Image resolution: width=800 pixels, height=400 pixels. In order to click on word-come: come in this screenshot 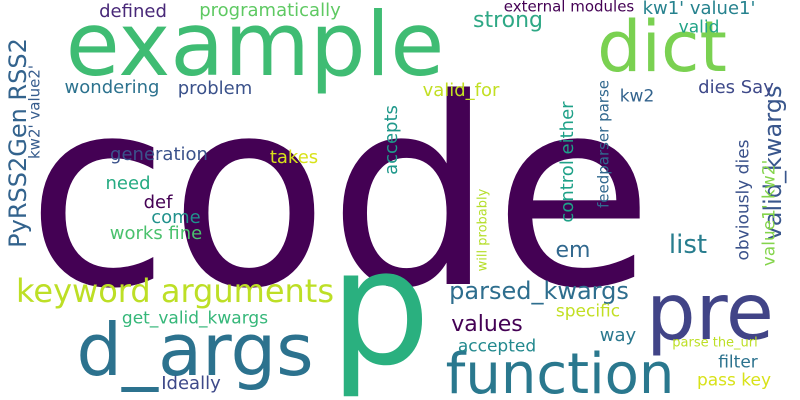, I will do `click(176, 217)`.